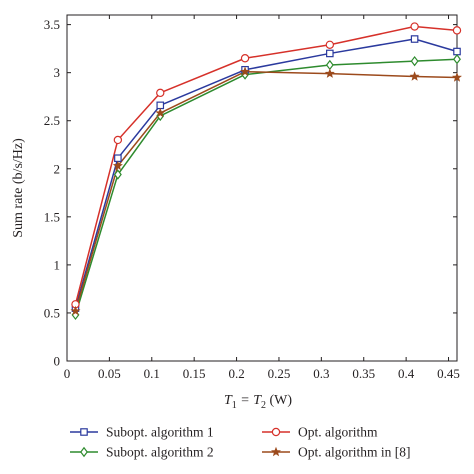 The image size is (474, 474). I want to click on x-tick-label: 0, so click(67, 373).